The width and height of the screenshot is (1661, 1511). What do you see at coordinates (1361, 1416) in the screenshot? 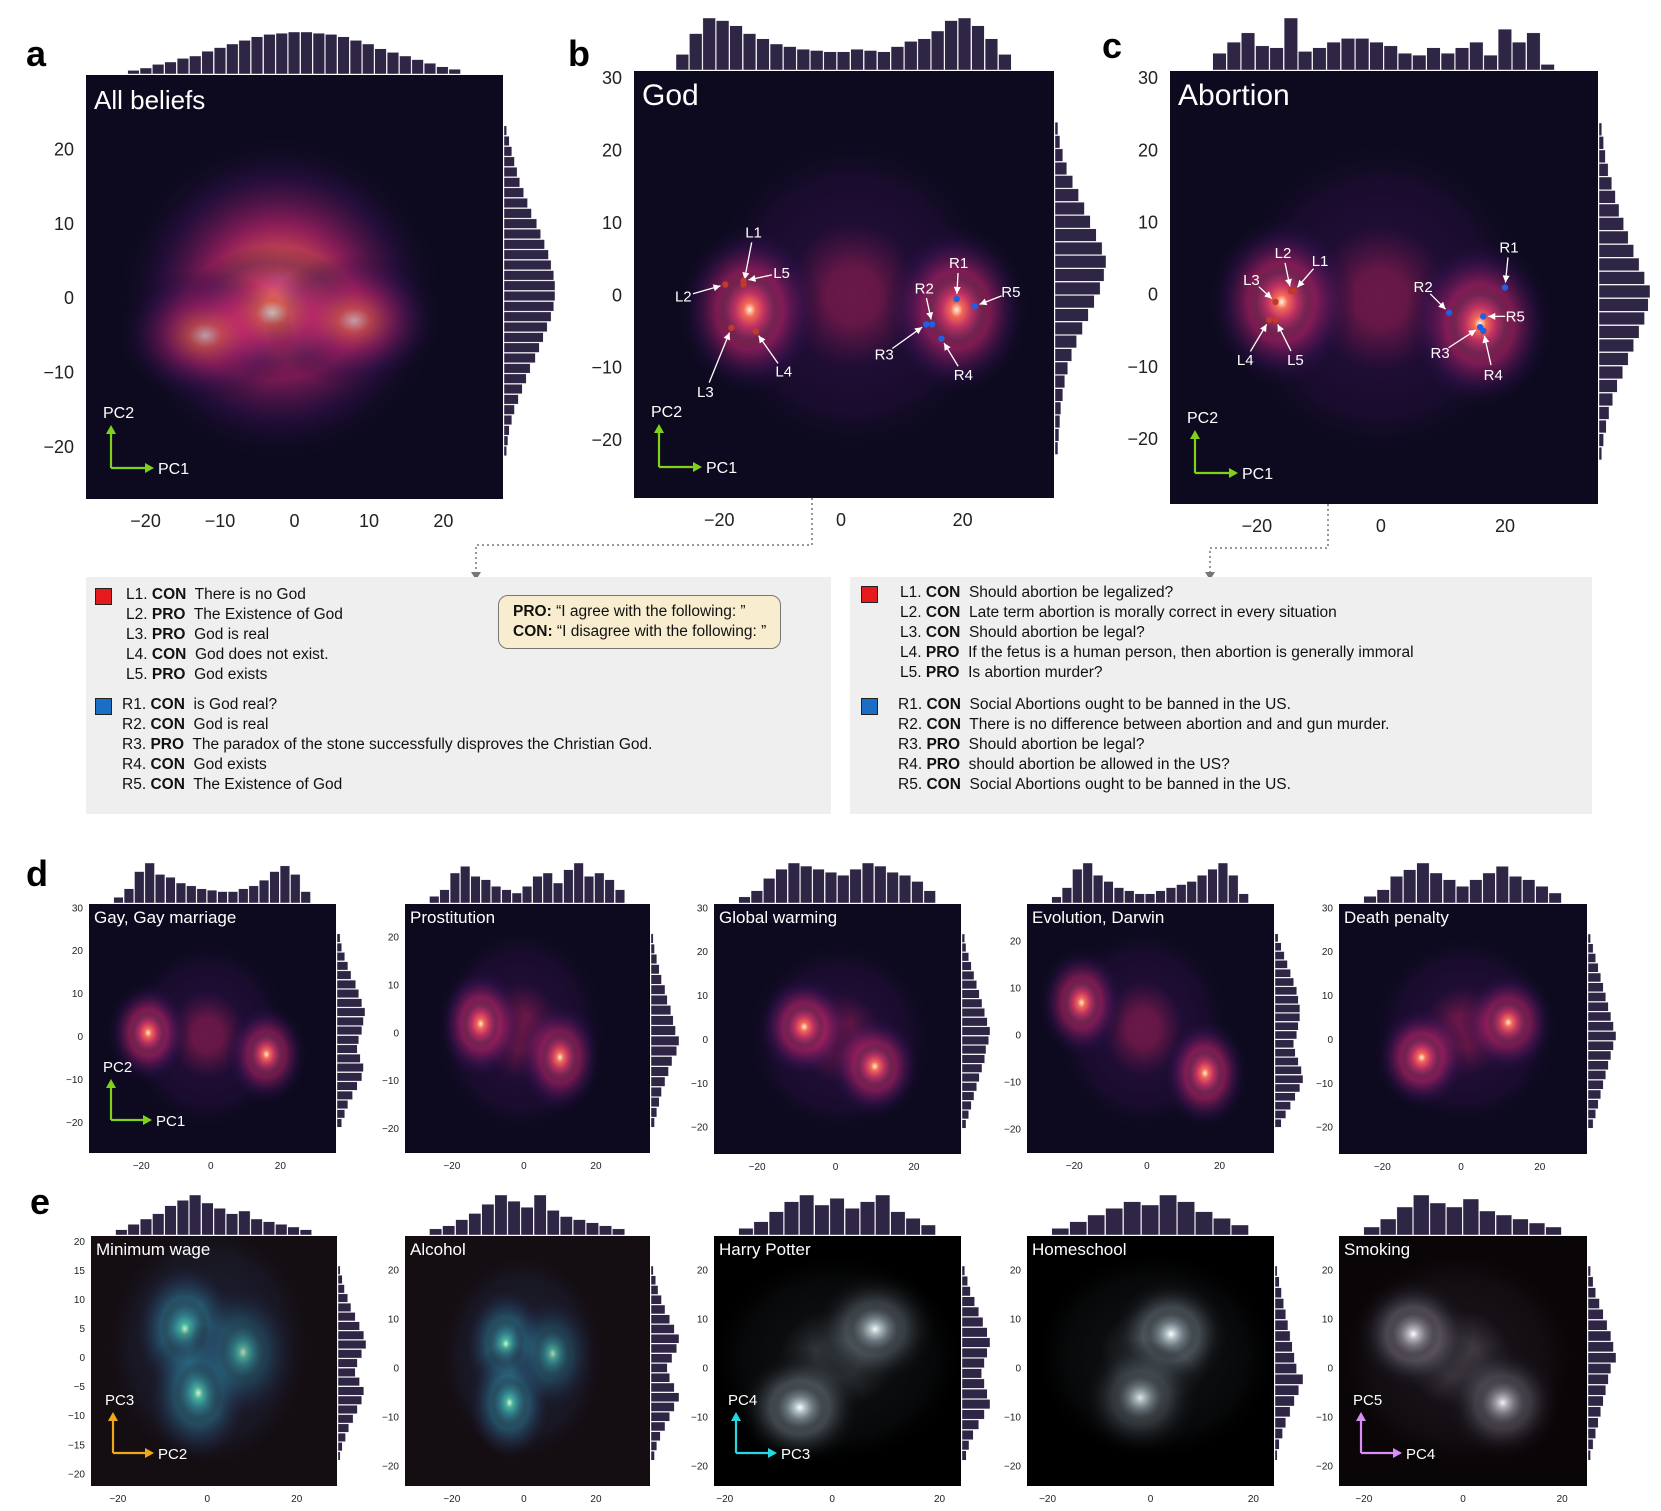
I see `arrow-up-icon` at bounding box center [1361, 1416].